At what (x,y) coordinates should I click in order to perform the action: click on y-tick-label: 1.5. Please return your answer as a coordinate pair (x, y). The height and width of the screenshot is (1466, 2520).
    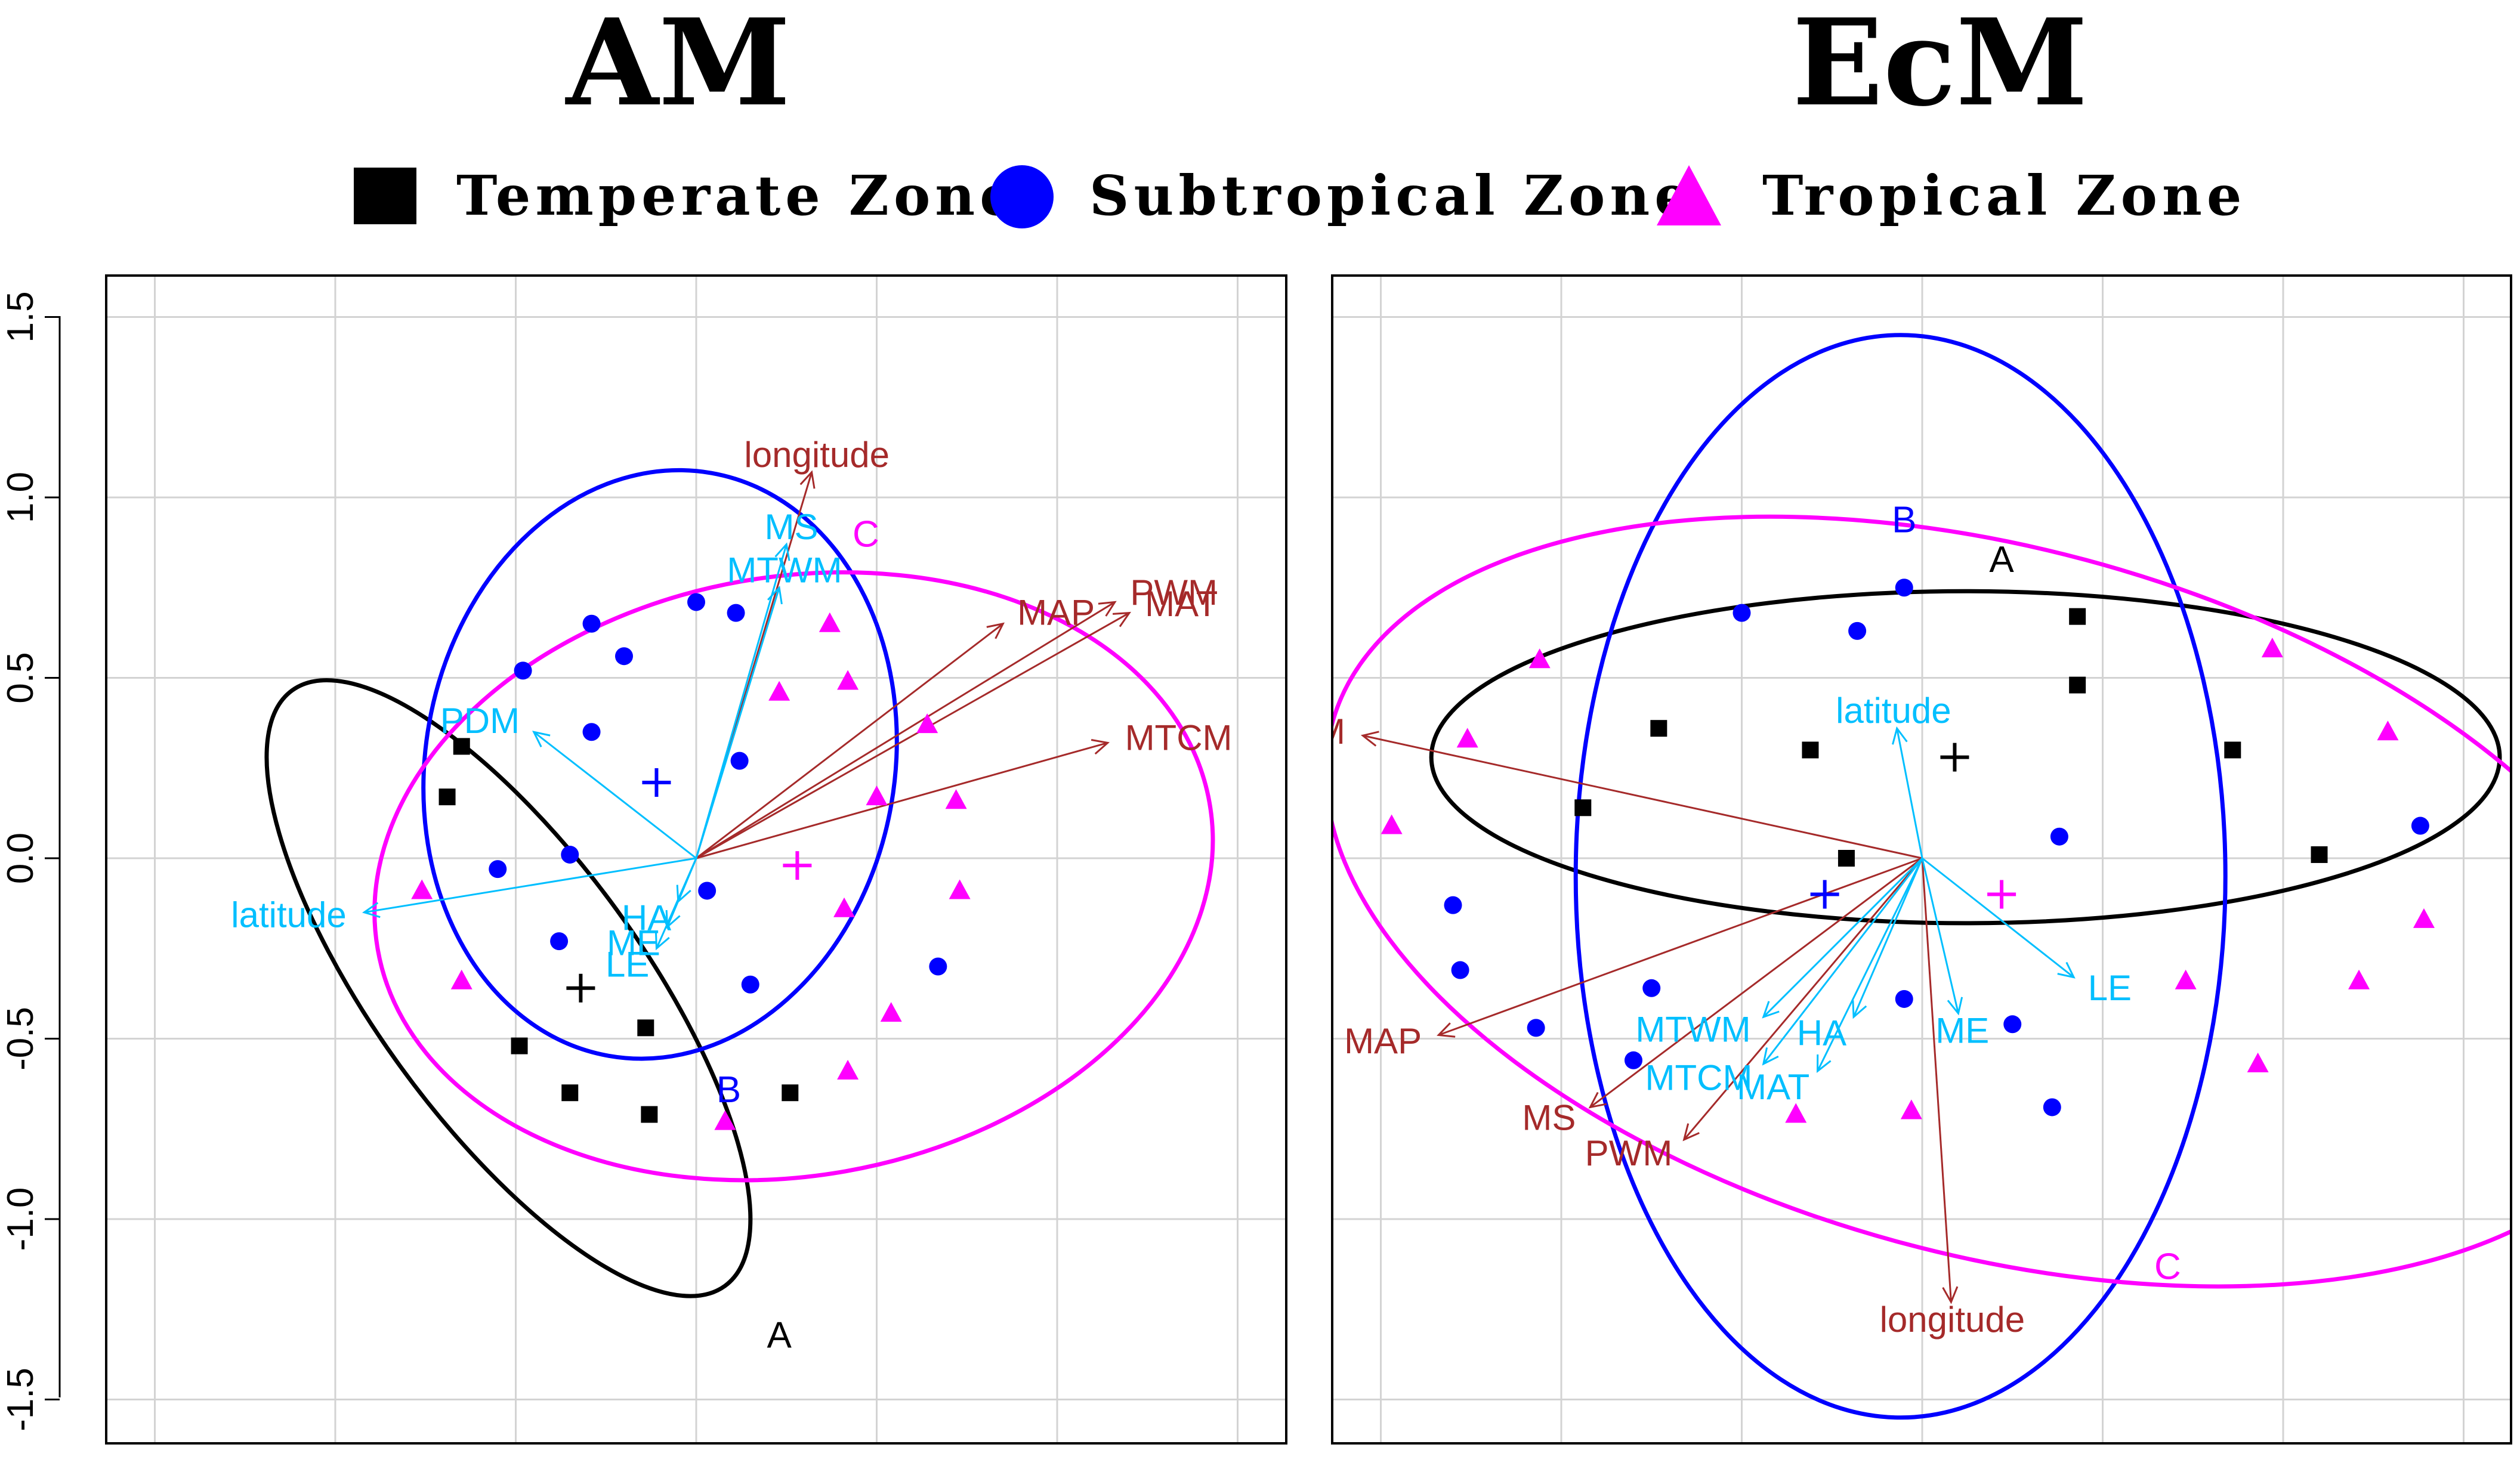
    Looking at the image, I should click on (20, 316).